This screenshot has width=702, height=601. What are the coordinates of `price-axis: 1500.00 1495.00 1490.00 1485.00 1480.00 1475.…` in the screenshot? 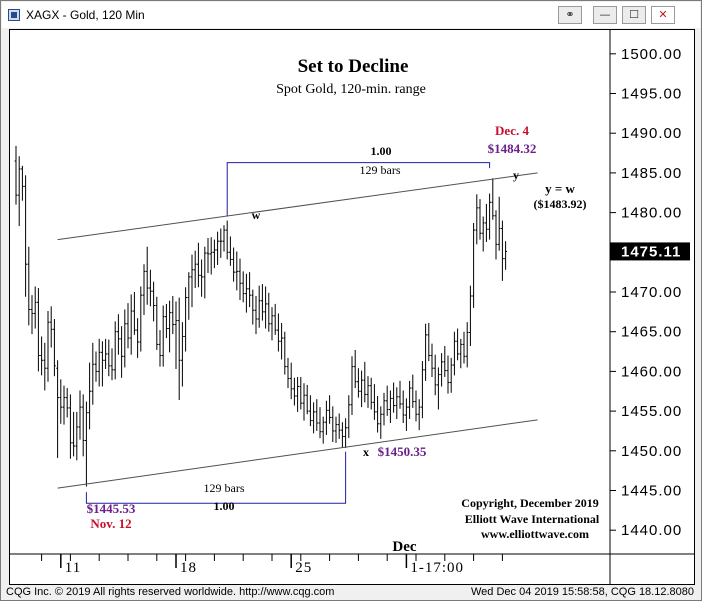 It's located at (650, 292).